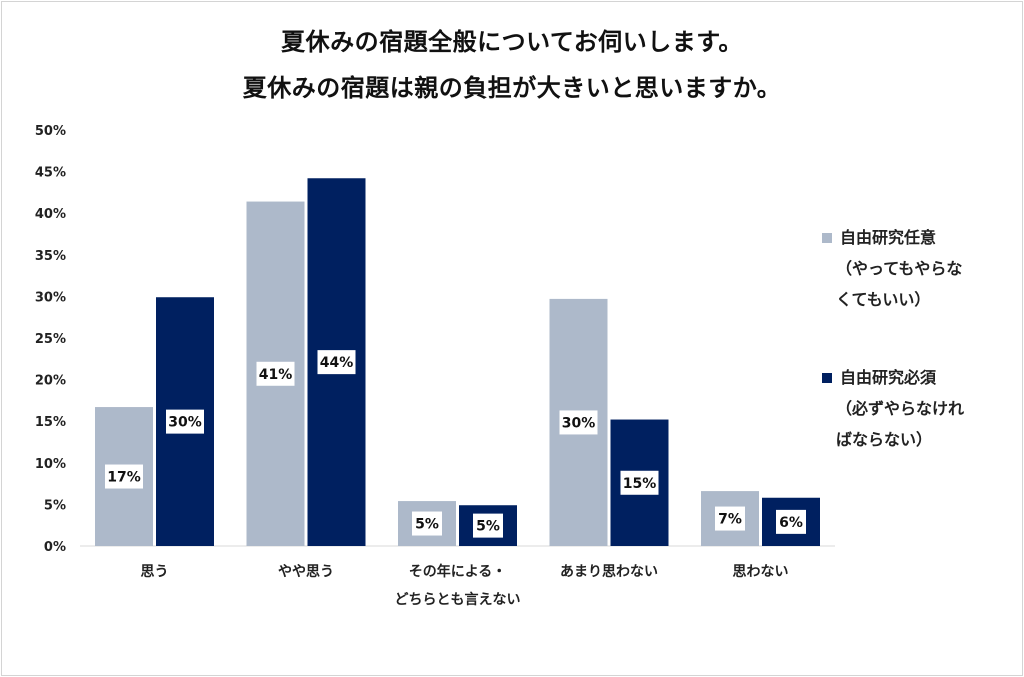 Image resolution: width=1024 pixels, height=677 pixels. Describe the element at coordinates (50, 214) in the screenshot. I see `y-tick-label: 40%` at that location.